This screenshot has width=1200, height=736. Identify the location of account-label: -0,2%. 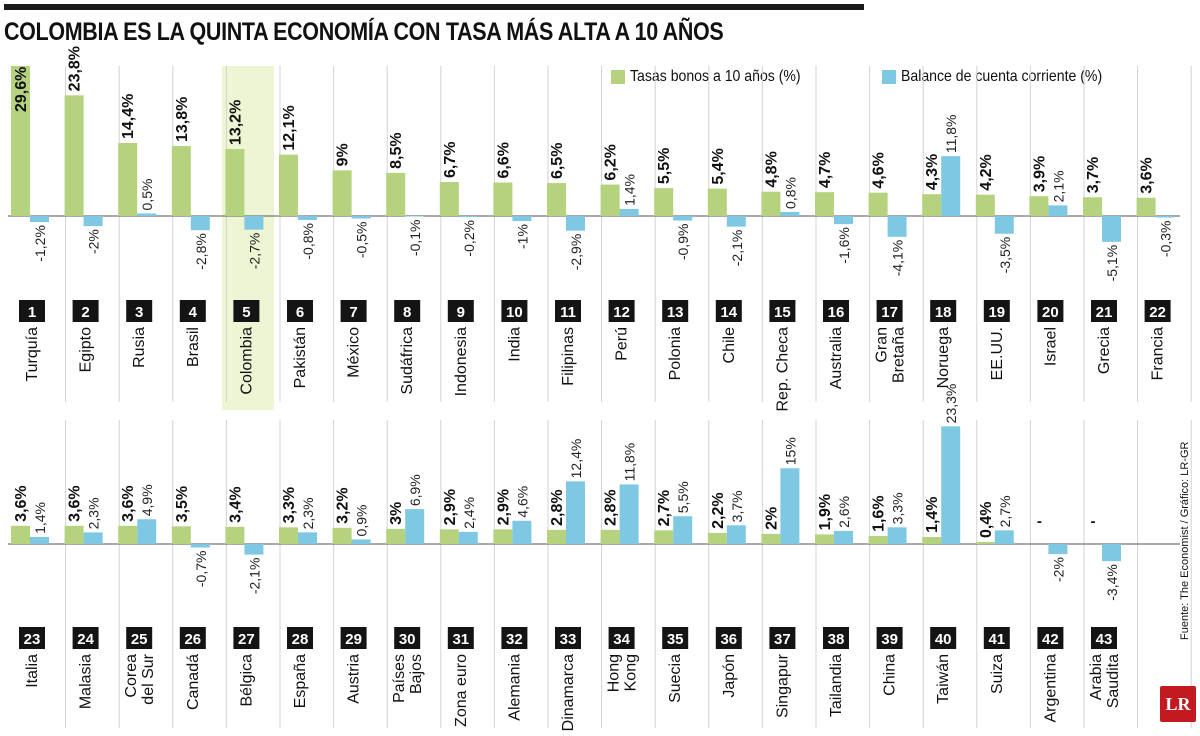
(469, 238).